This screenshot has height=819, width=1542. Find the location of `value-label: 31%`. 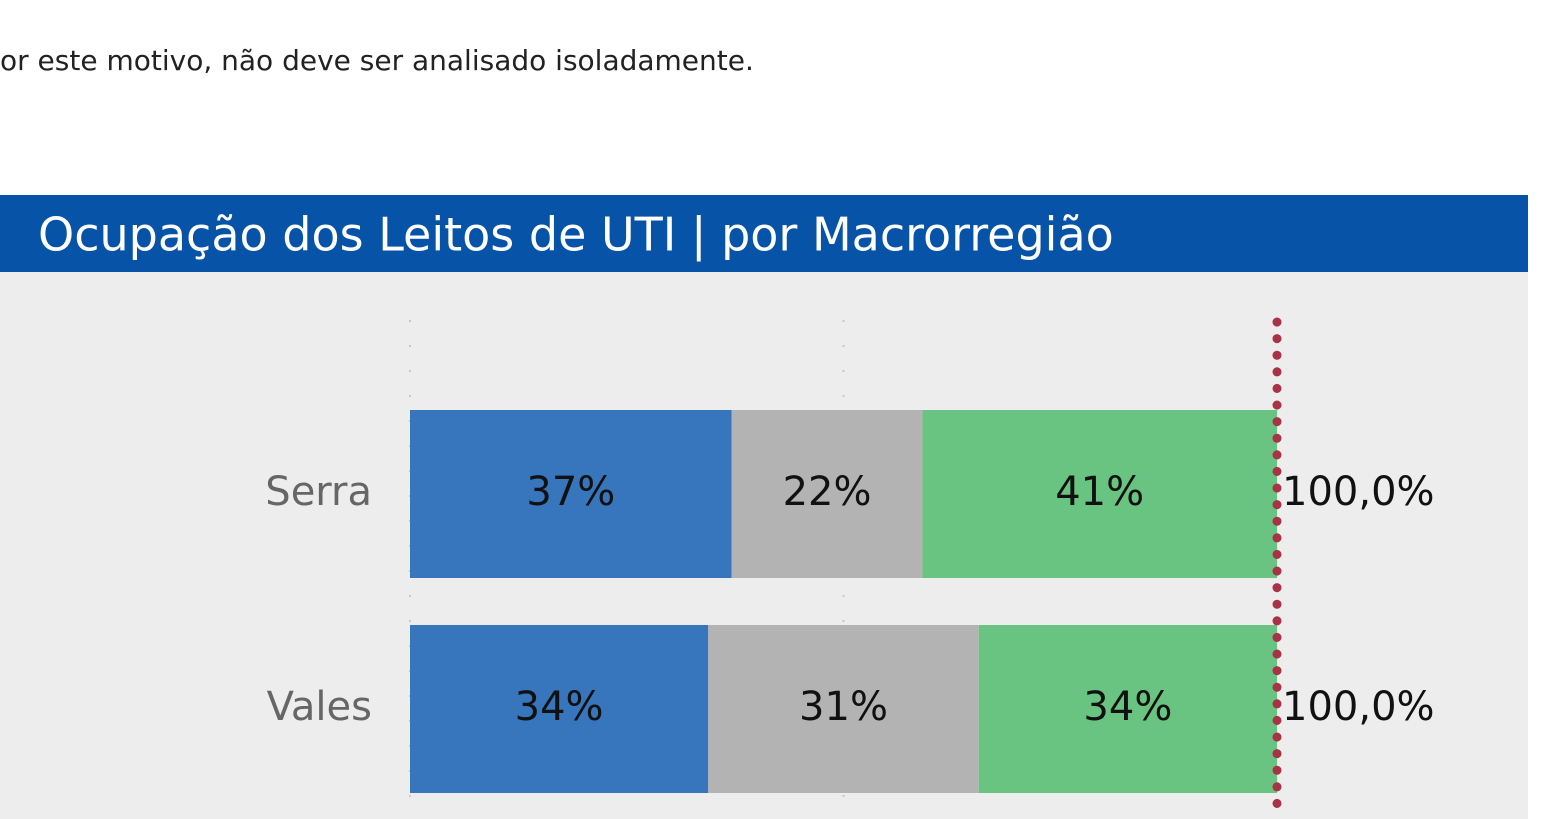

value-label: 31% is located at coordinates (843, 707).